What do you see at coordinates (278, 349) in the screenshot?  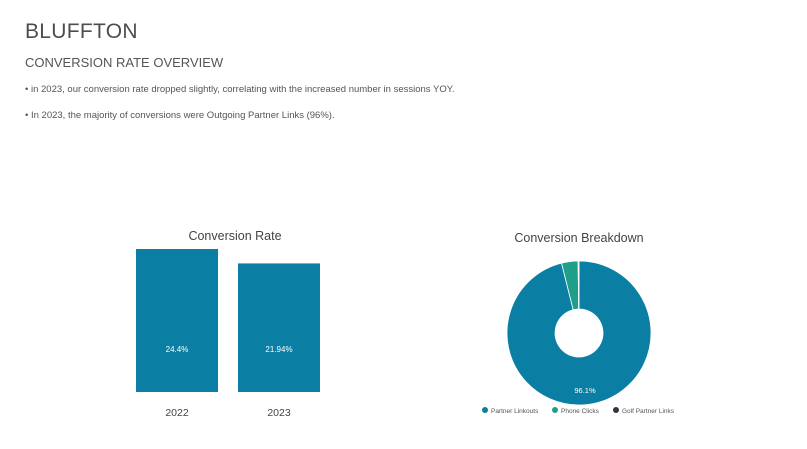 I see `bar-value-label: 21.94%` at bounding box center [278, 349].